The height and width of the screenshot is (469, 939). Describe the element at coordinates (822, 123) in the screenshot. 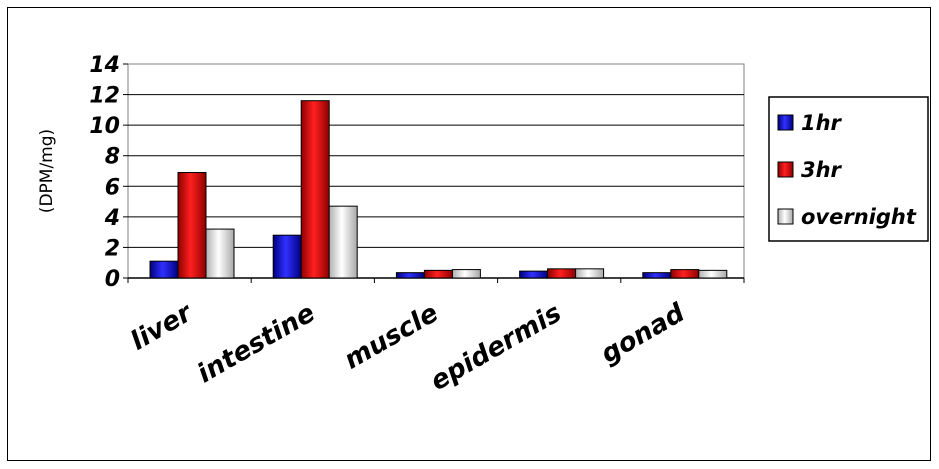

I see `legend-label-1hr: 1hr` at that location.